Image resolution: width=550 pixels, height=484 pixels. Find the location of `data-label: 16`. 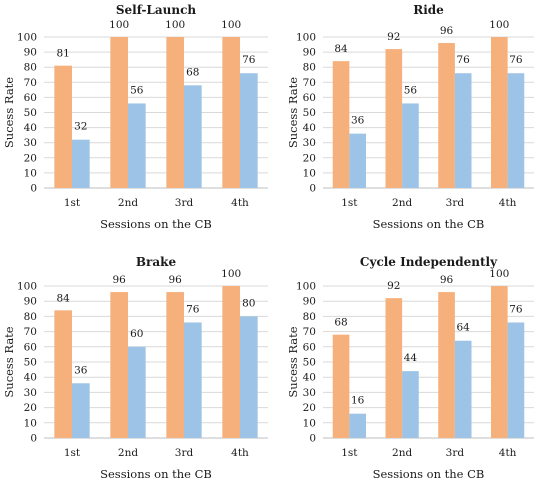

data-label: 16 is located at coordinates (358, 401).